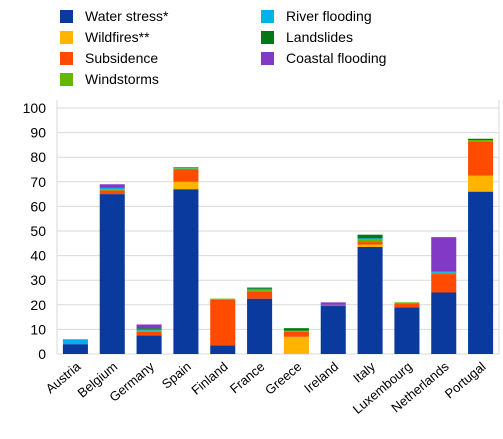 The height and width of the screenshot is (439, 503). I want to click on bar-netherlands-coastal-flooding, so click(444, 254).